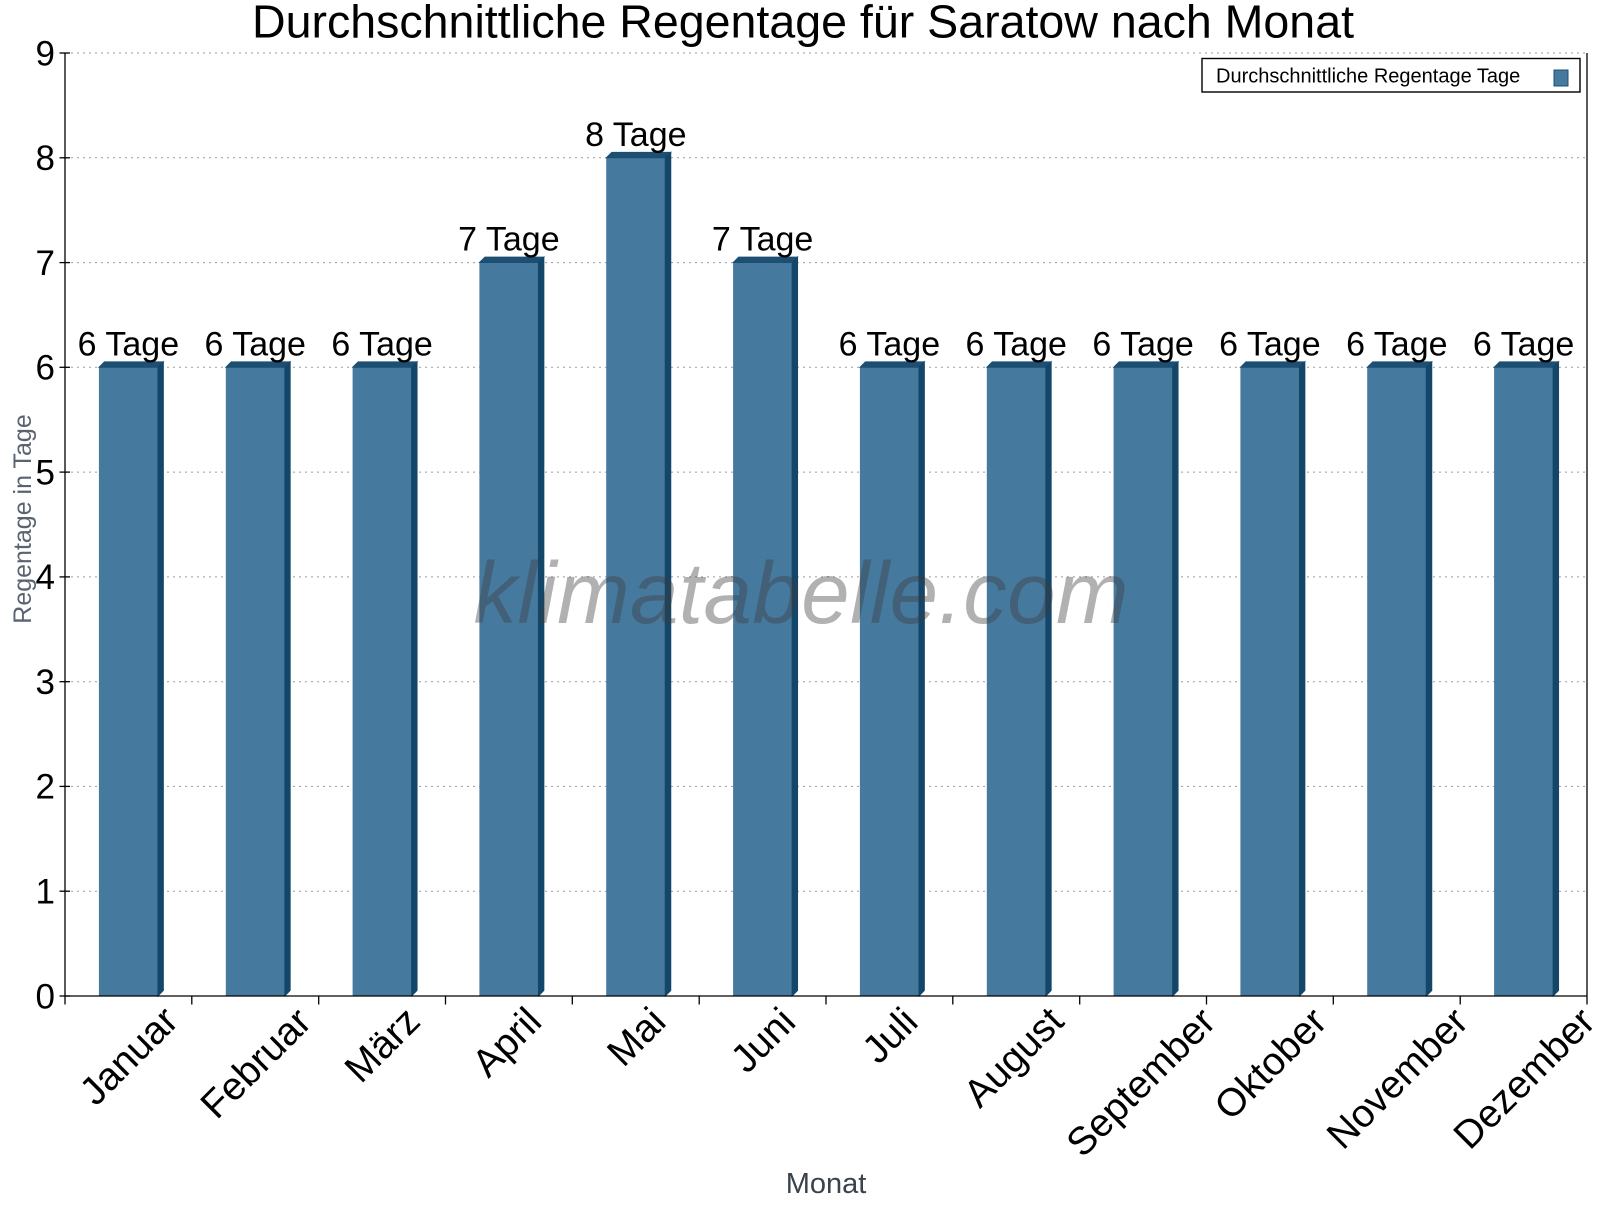 The width and height of the screenshot is (1600, 1205). What do you see at coordinates (45, 368) in the screenshot?
I see `svg-text: 6` at bounding box center [45, 368].